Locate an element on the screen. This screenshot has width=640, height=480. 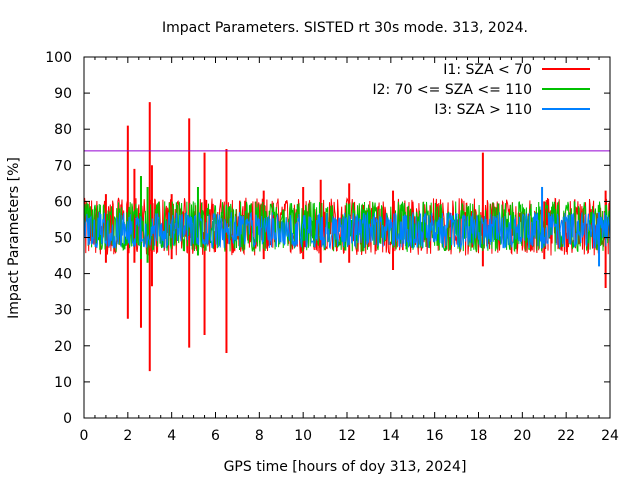
y-axis-label: Impact Parameters [%] is located at coordinates (14, 238).